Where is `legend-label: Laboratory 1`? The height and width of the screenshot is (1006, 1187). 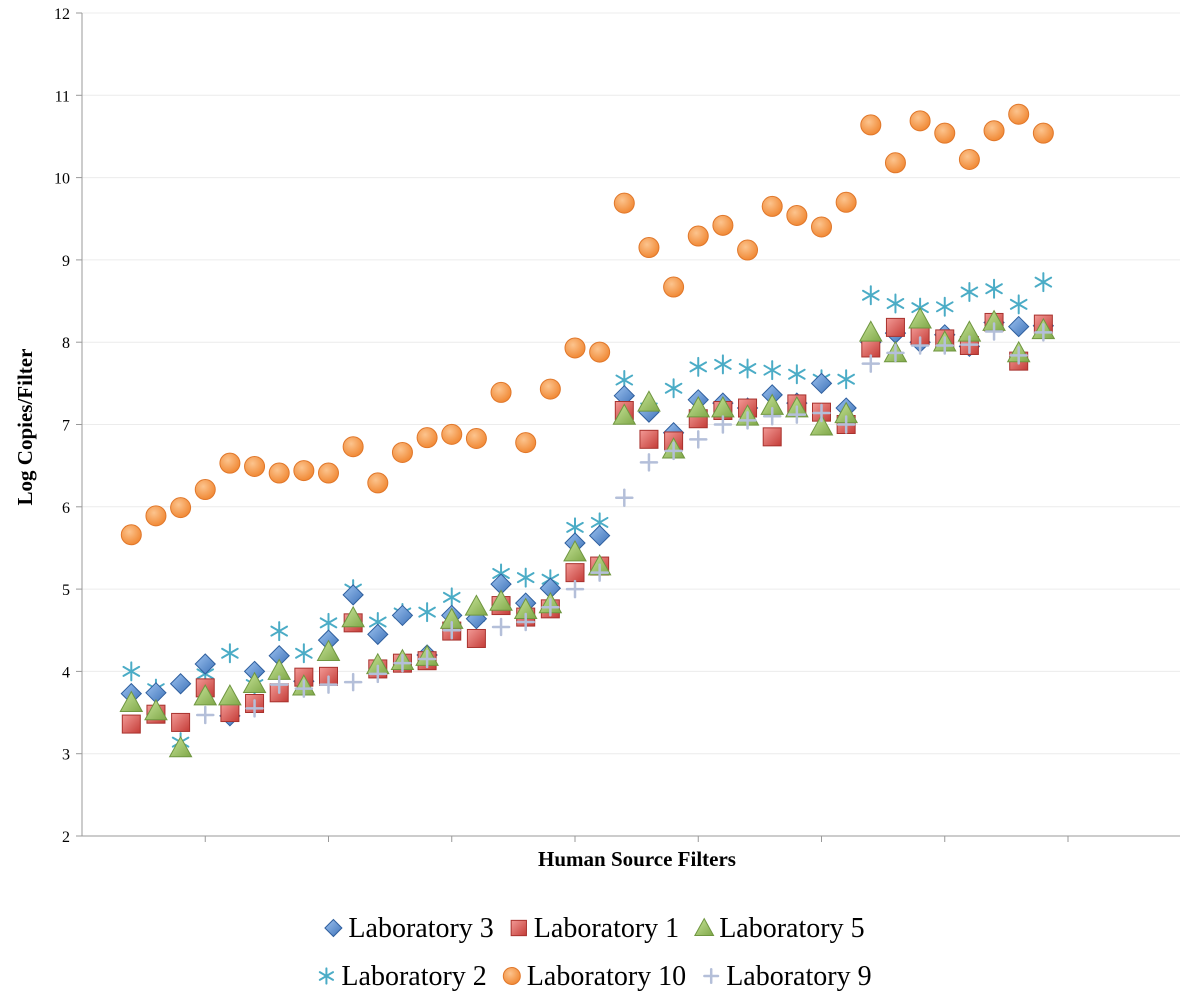
legend-label: Laboratory 1 is located at coordinates (606, 928).